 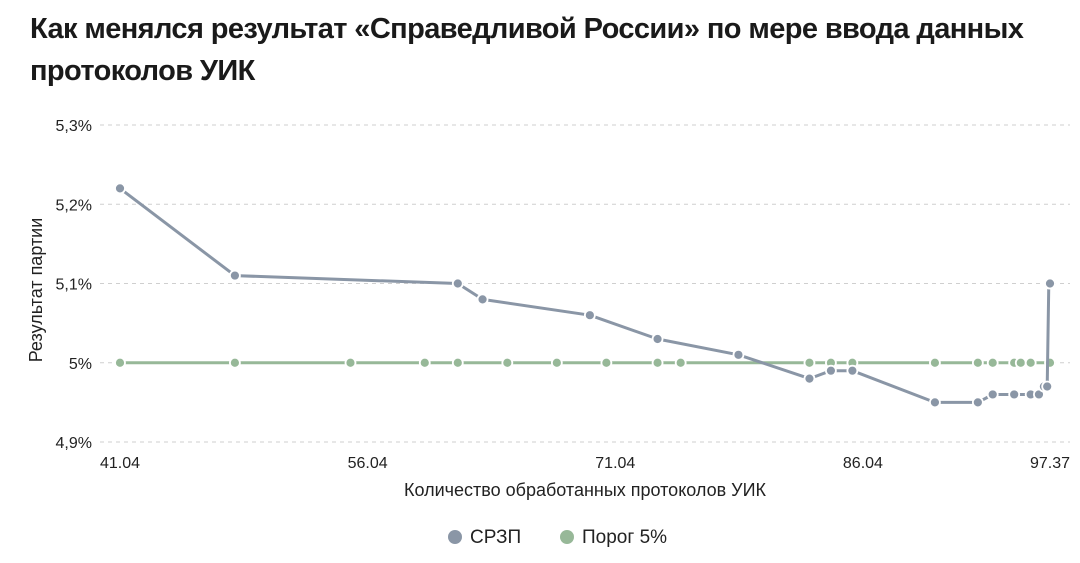 What do you see at coordinates (863, 463) in the screenshot?
I see `x-tick-label: 86.04` at bounding box center [863, 463].